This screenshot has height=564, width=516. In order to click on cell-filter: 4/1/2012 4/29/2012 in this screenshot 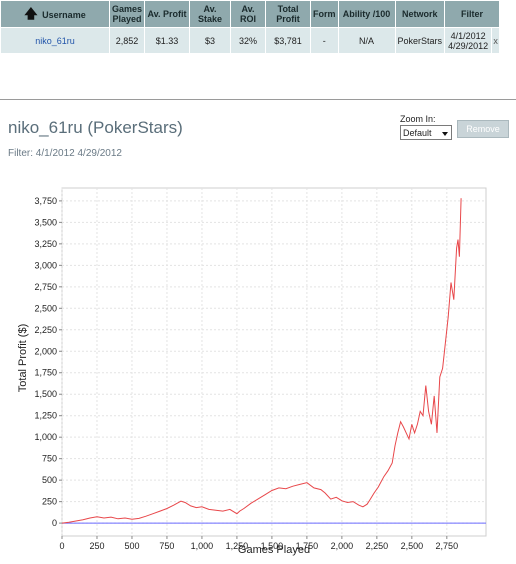, I will do `click(468, 40)`.